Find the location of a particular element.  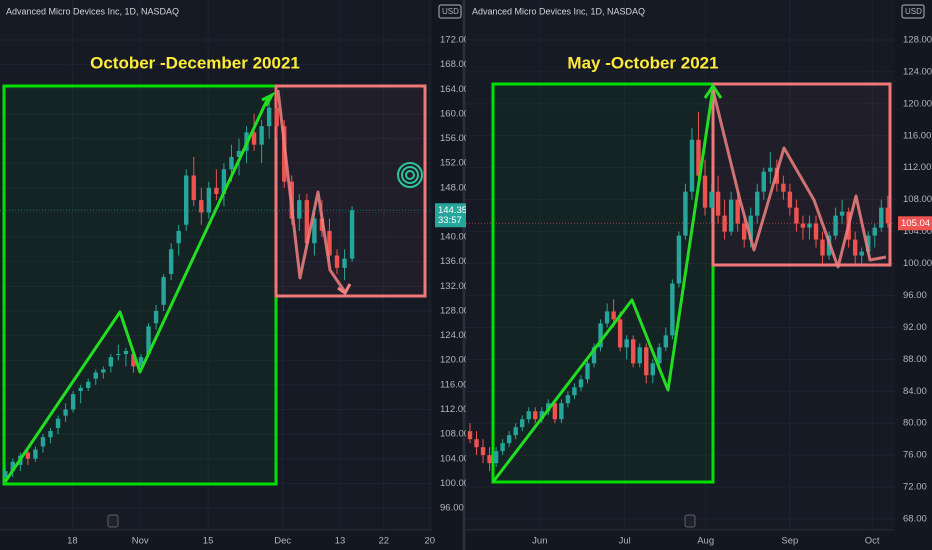

x-tick-label: Oct is located at coordinates (872, 541).